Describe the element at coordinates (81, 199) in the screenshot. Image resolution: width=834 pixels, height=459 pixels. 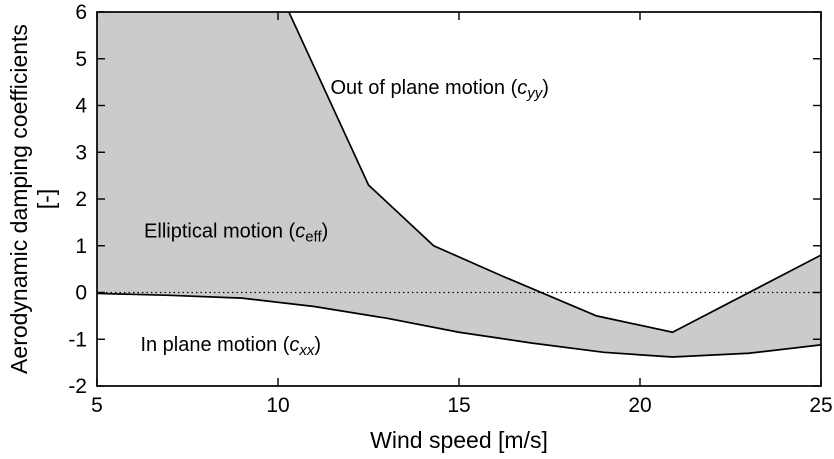
I see `y-tick-label: 2` at that location.